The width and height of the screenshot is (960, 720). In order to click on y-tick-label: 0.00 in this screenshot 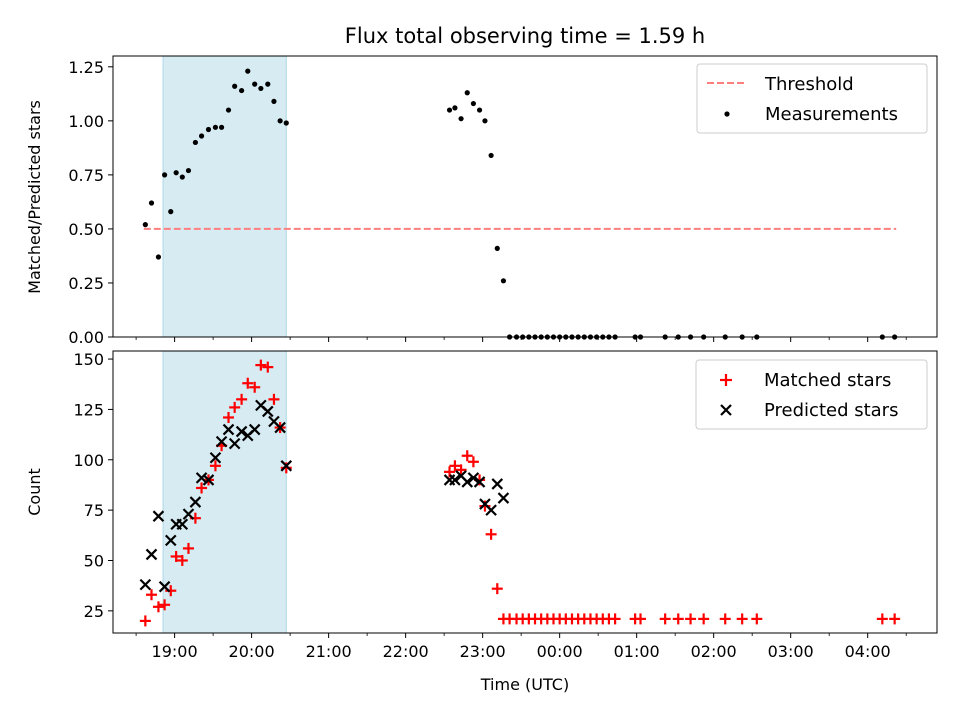, I will do `click(86, 337)`.